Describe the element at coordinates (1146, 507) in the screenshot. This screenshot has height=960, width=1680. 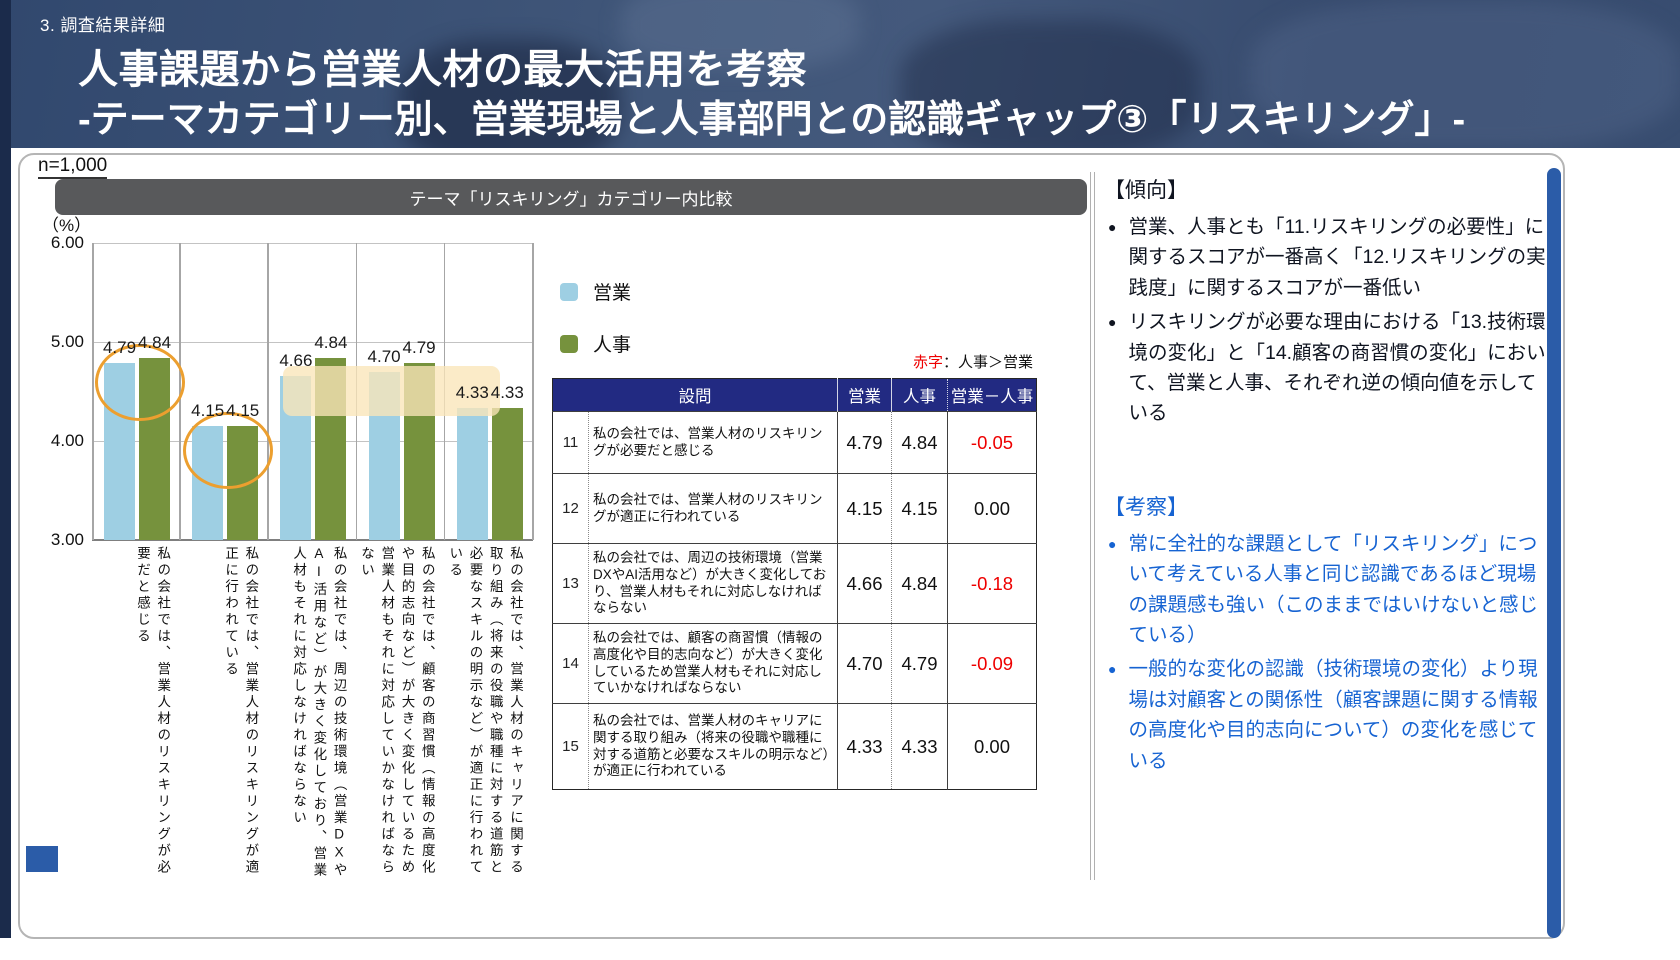
I see `consideration-title: 【考察】` at that location.